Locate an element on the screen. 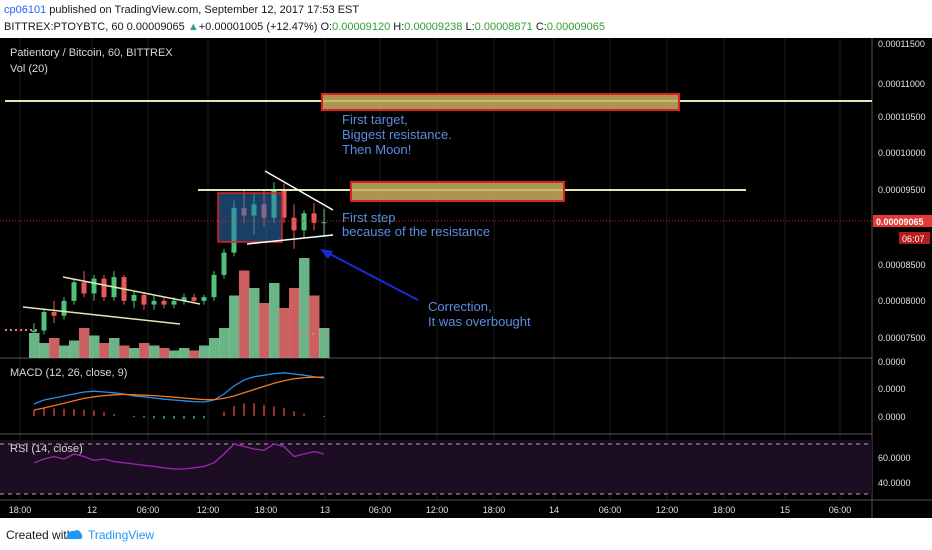 This screenshot has height=550, width=932. countdown-label: 06:07 is located at coordinates (913, 239).